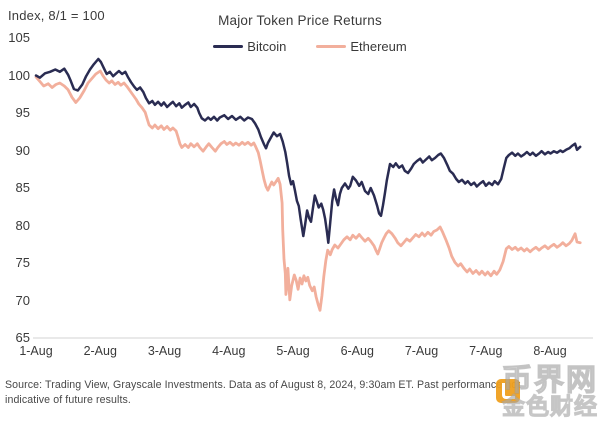 The width and height of the screenshot is (600, 421). What do you see at coordinates (22, 150) in the screenshot?
I see `y-axis-tick-label: 90` at bounding box center [22, 150].